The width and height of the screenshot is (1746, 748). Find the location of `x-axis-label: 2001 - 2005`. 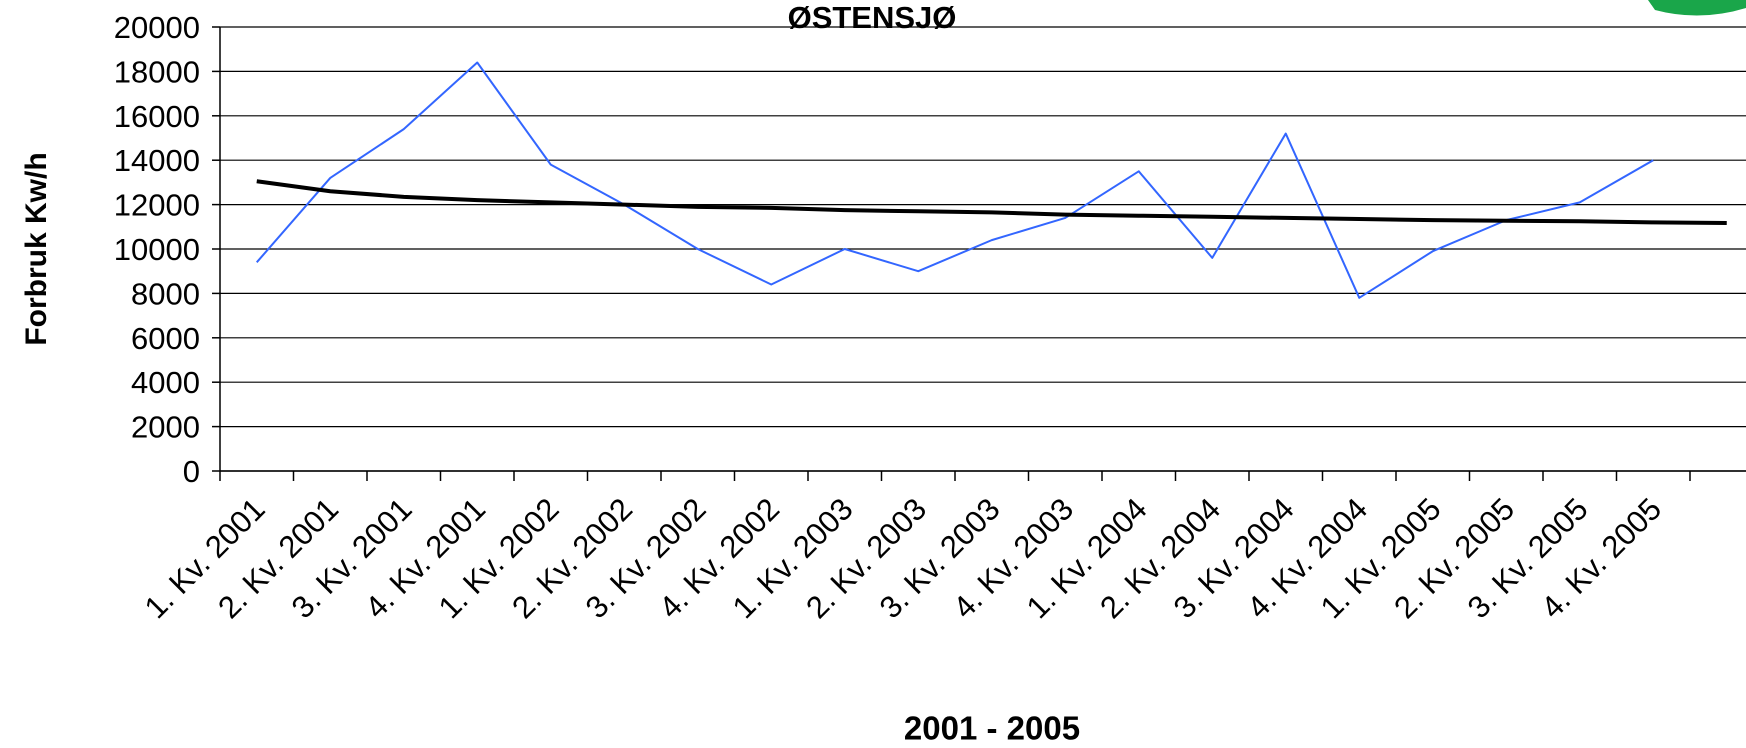

x-axis-label: 2001 - 2005 is located at coordinates (992, 728).